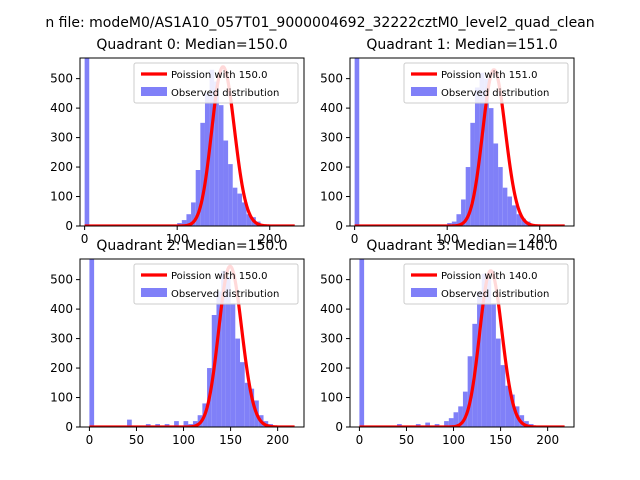 This screenshot has height=480, width=640. What do you see at coordinates (90, 440) in the screenshot?
I see `x-tick-label: 0` at bounding box center [90, 440].